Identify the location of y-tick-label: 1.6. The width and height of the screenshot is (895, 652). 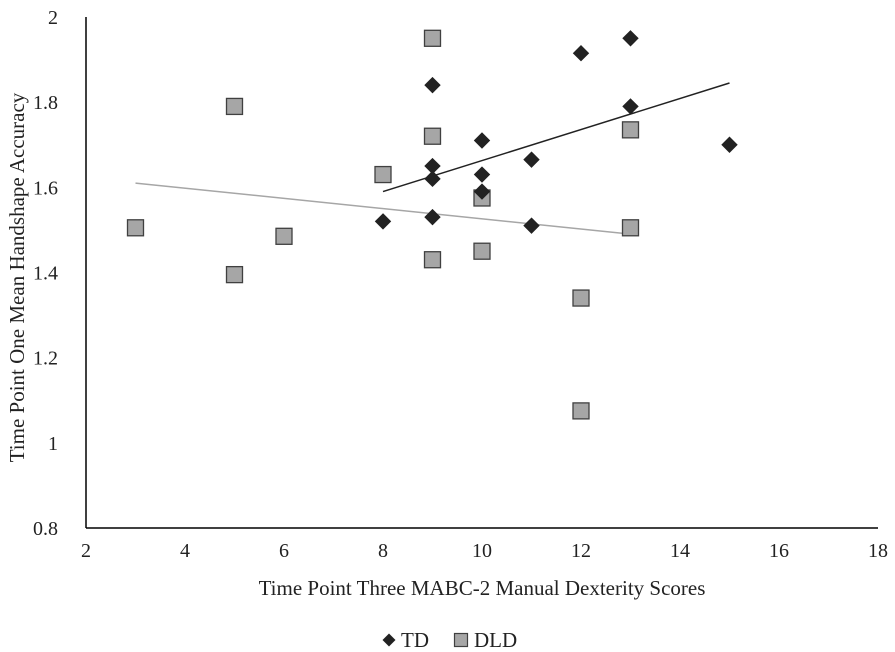
(45, 188).